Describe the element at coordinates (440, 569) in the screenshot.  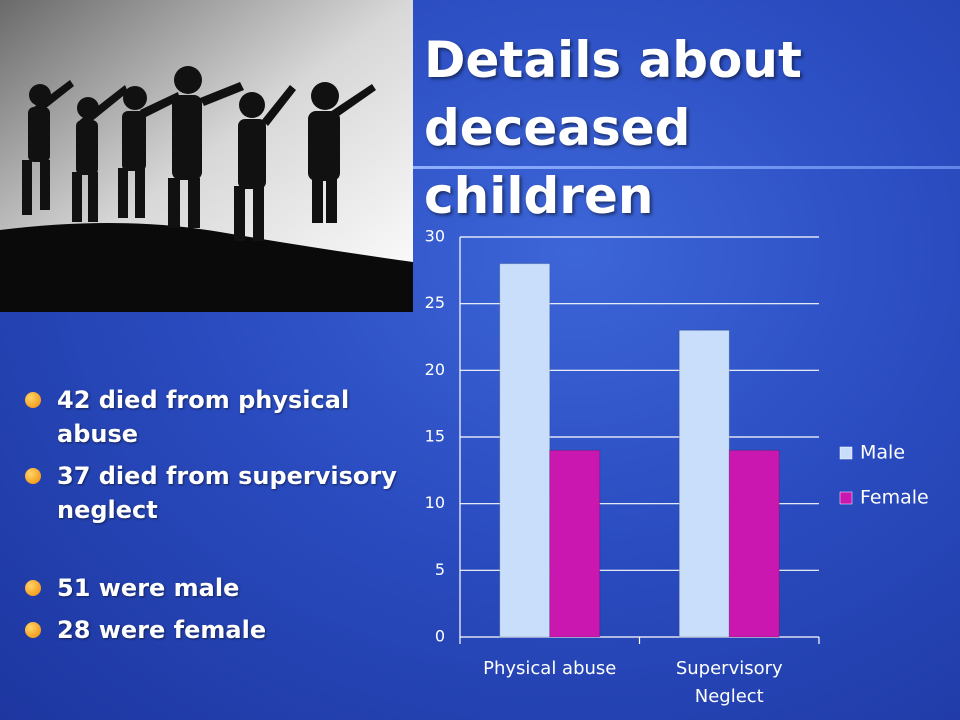
I see `y-tick-label: 5` at that location.